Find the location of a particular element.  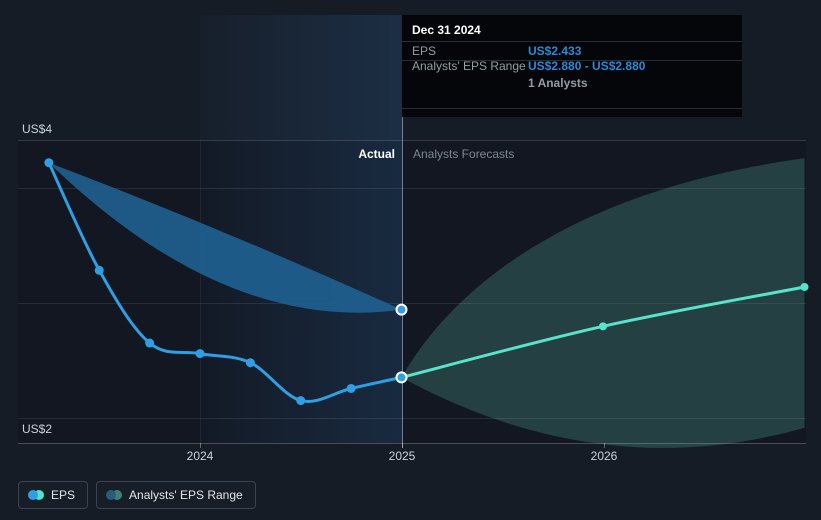

actual-forecast-divider-line is located at coordinates (402, 282).